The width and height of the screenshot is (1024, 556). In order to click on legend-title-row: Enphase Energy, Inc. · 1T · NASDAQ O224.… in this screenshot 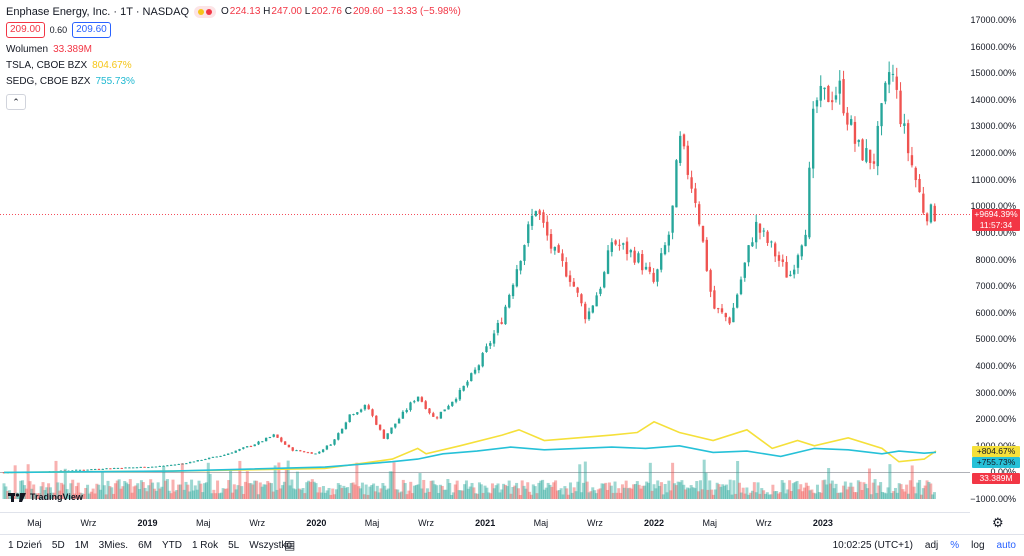, I will do `click(233, 12)`.